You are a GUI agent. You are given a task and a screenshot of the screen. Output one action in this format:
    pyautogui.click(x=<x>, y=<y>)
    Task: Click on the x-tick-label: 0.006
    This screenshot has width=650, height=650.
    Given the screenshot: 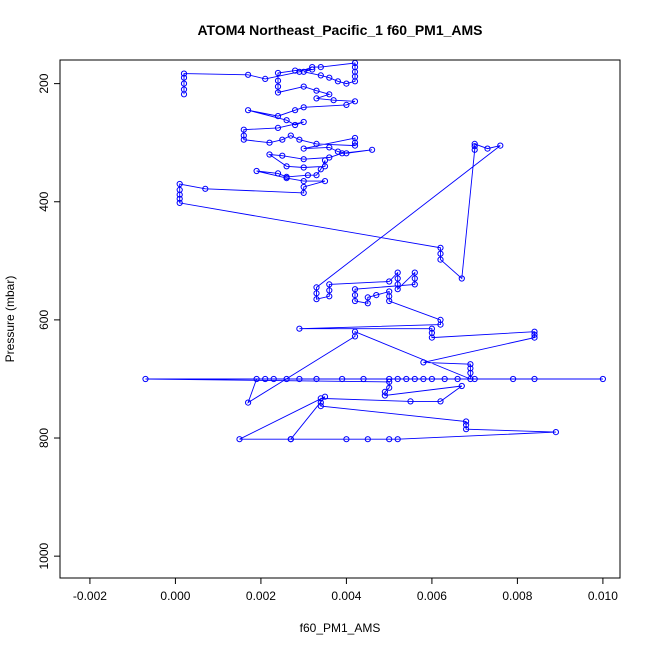 What is the action you would take?
    pyautogui.click(x=432, y=596)
    